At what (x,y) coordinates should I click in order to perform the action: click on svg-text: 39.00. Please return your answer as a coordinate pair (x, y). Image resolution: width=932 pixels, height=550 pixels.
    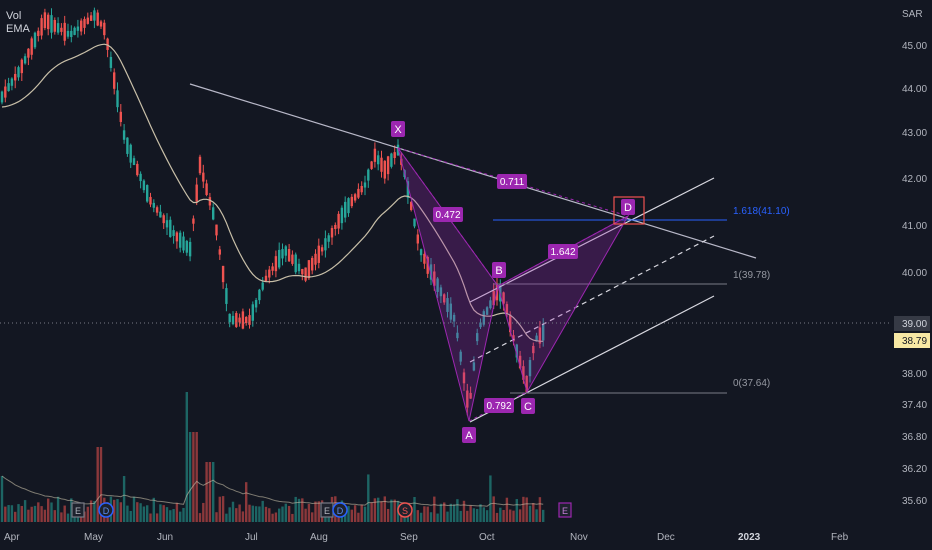
    Looking at the image, I should click on (914, 324).